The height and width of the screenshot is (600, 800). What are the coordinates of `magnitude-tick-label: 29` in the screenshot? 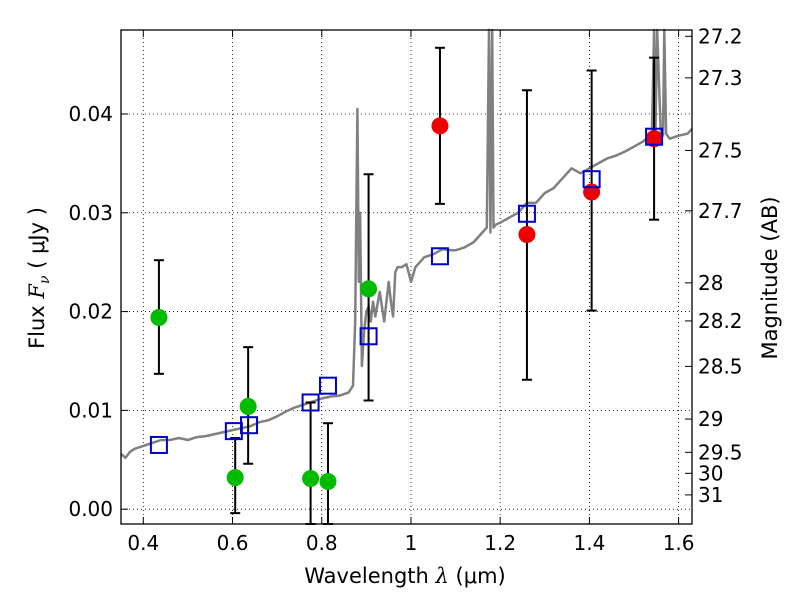 It's located at (710, 419).